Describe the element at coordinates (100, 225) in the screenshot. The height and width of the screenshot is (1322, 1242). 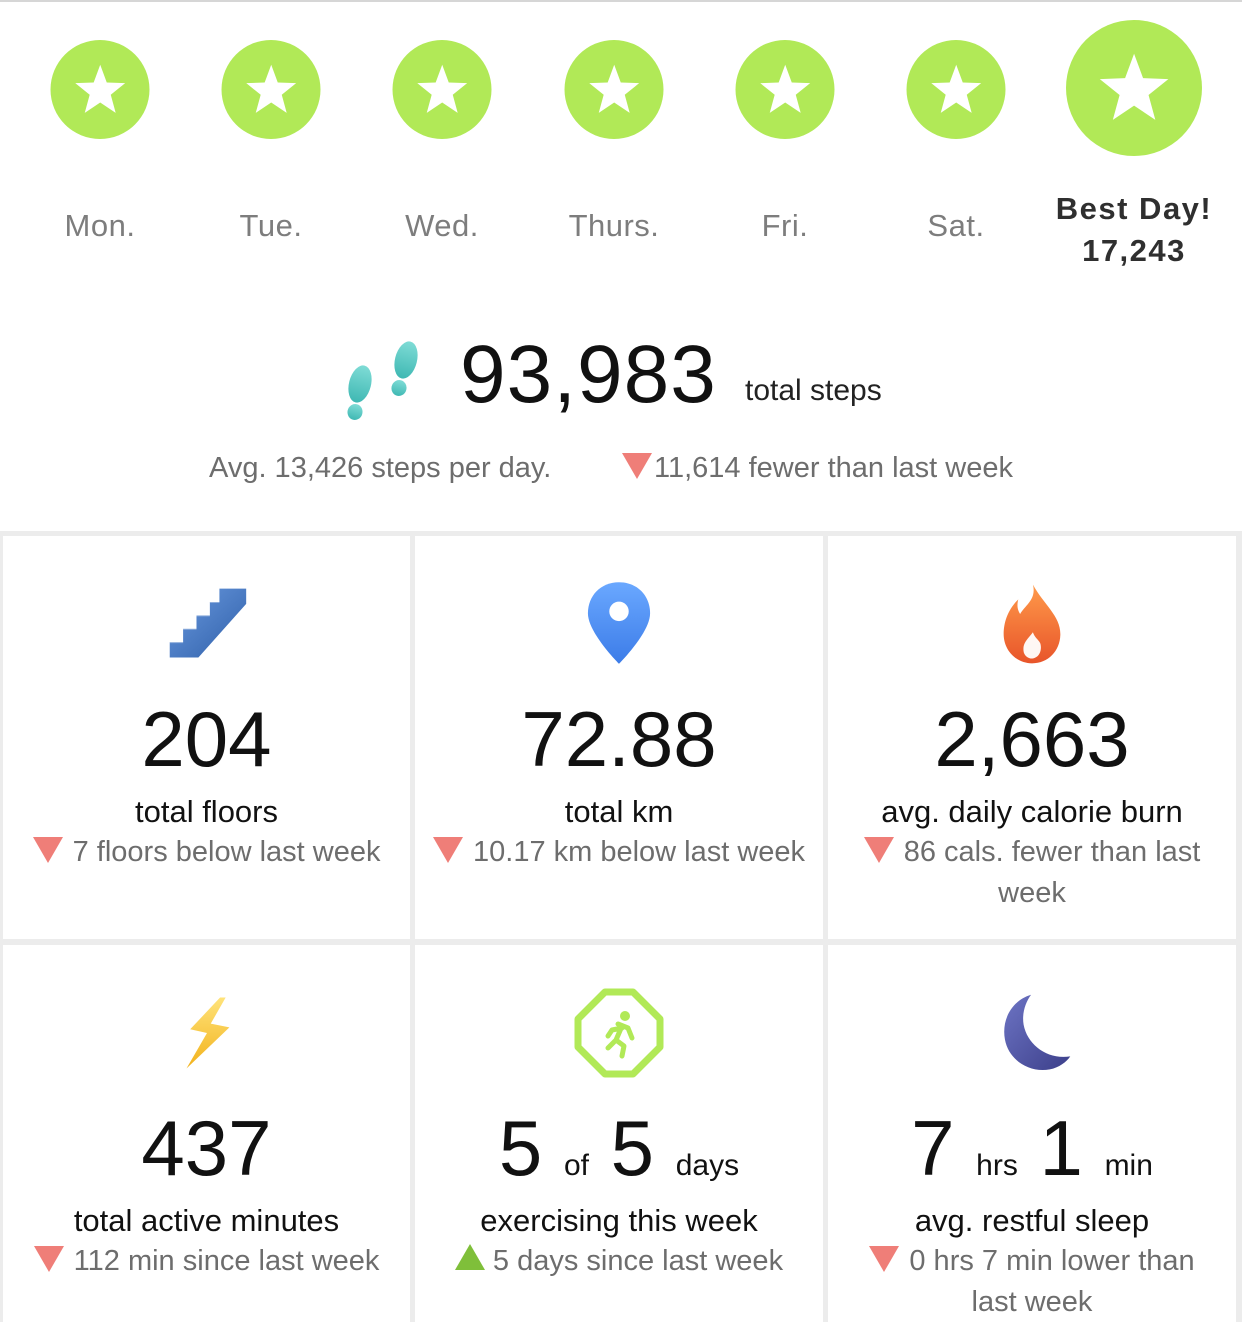
I see `day-label: Mon.` at that location.